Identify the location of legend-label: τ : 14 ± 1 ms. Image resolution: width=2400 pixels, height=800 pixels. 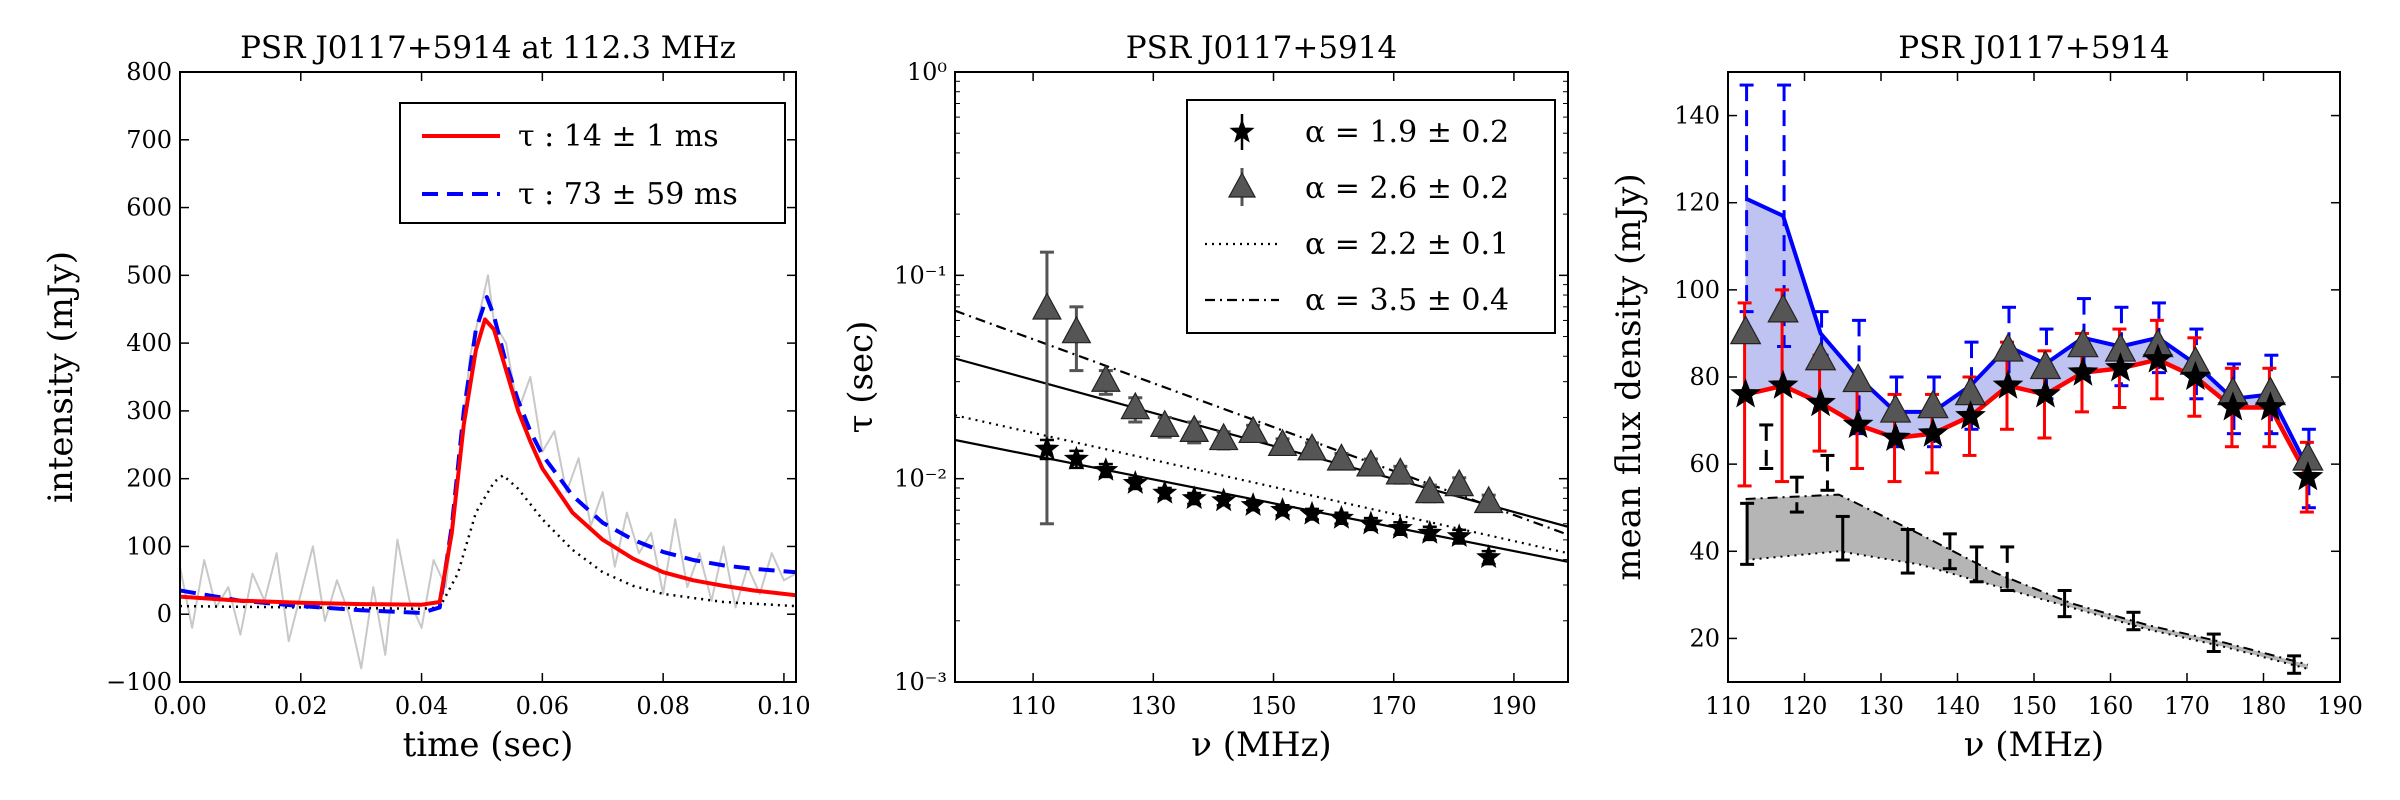
(618, 136).